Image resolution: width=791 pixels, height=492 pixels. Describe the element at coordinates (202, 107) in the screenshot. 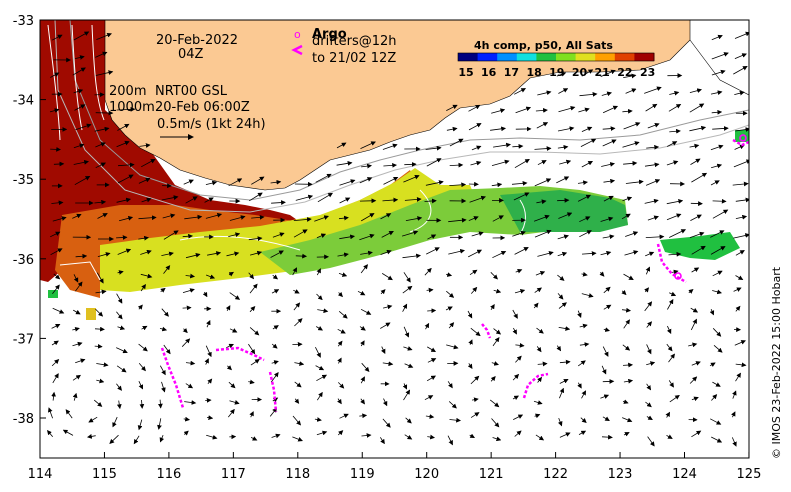

I see `current-time-label: 20-Feb 06:00Z` at that location.